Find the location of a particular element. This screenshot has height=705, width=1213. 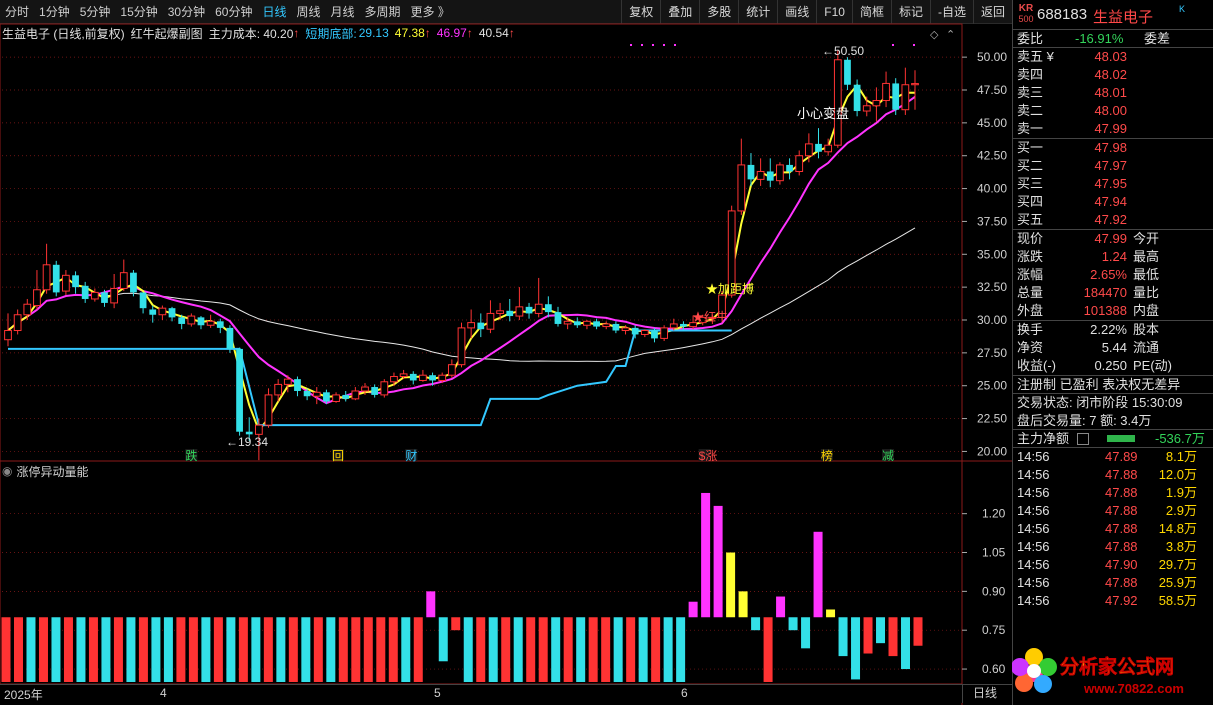

list-icon is located at coordinates (1083, 439).